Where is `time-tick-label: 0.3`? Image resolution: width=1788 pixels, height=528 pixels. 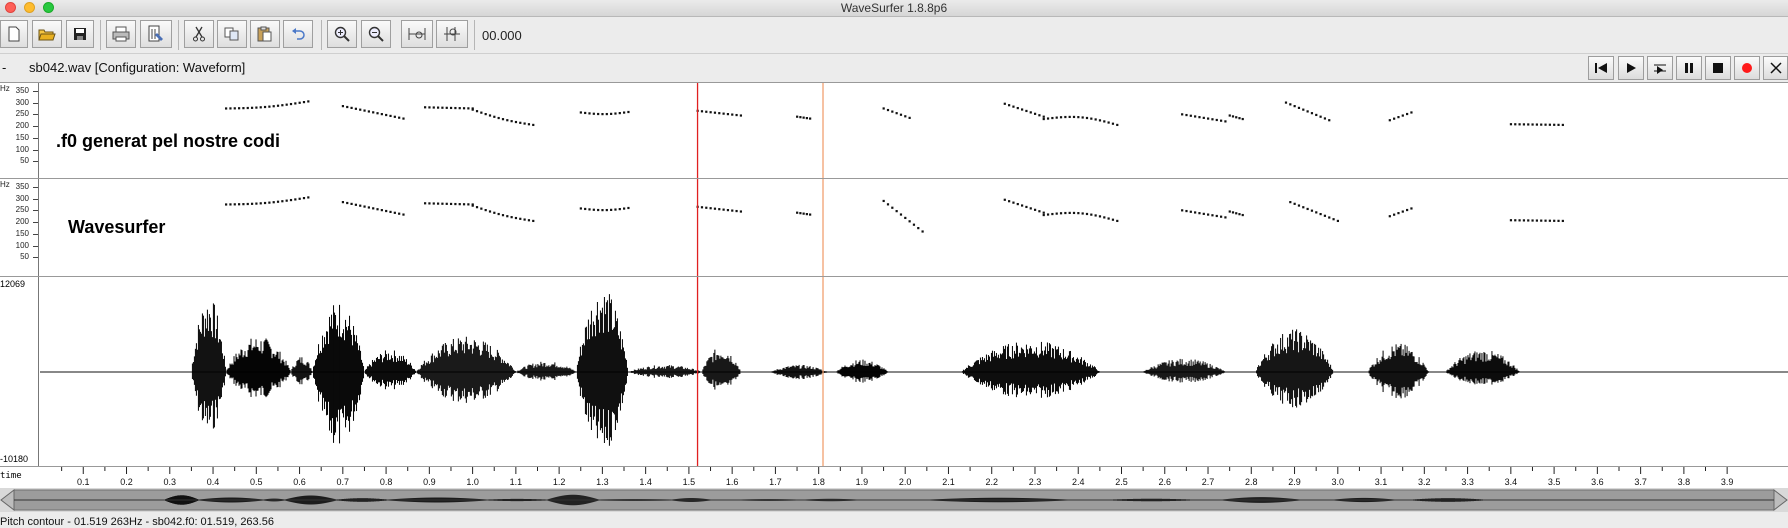 time-tick-label: 0.3 is located at coordinates (170, 482).